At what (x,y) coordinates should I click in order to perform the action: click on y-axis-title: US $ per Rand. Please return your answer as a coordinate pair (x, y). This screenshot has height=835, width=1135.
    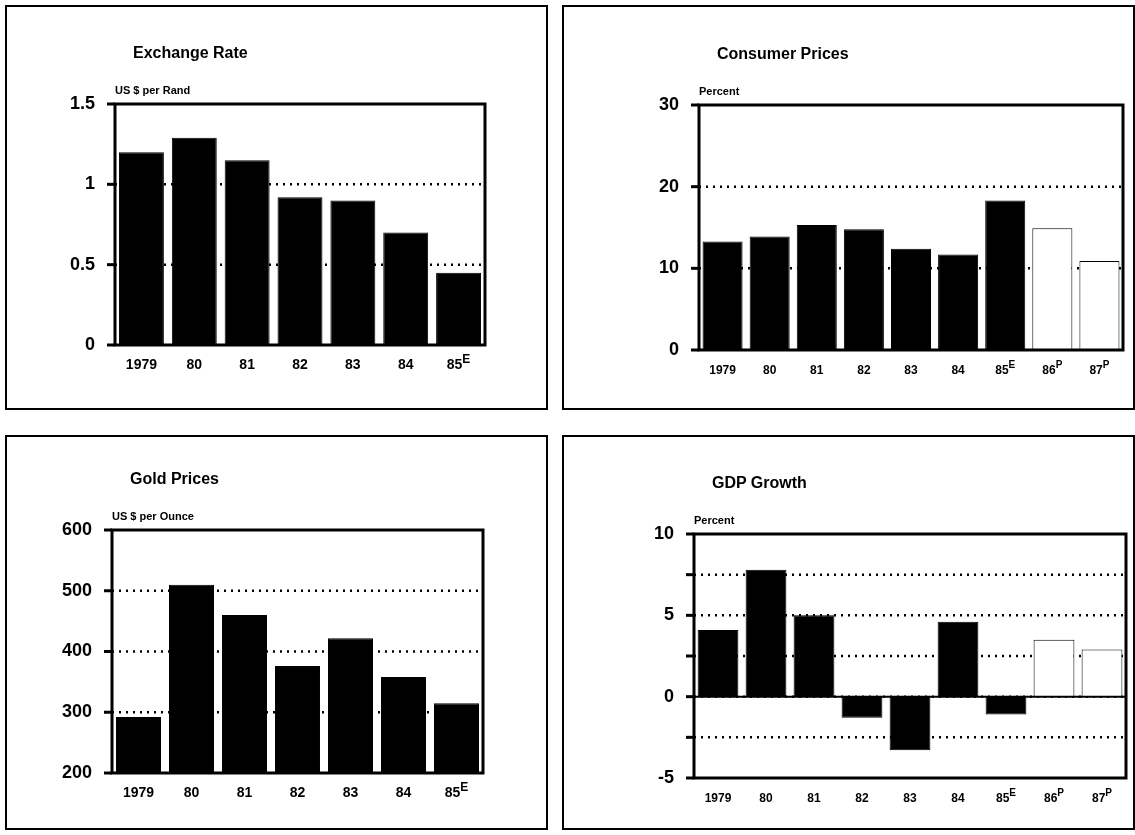
    Looking at the image, I should click on (153, 90).